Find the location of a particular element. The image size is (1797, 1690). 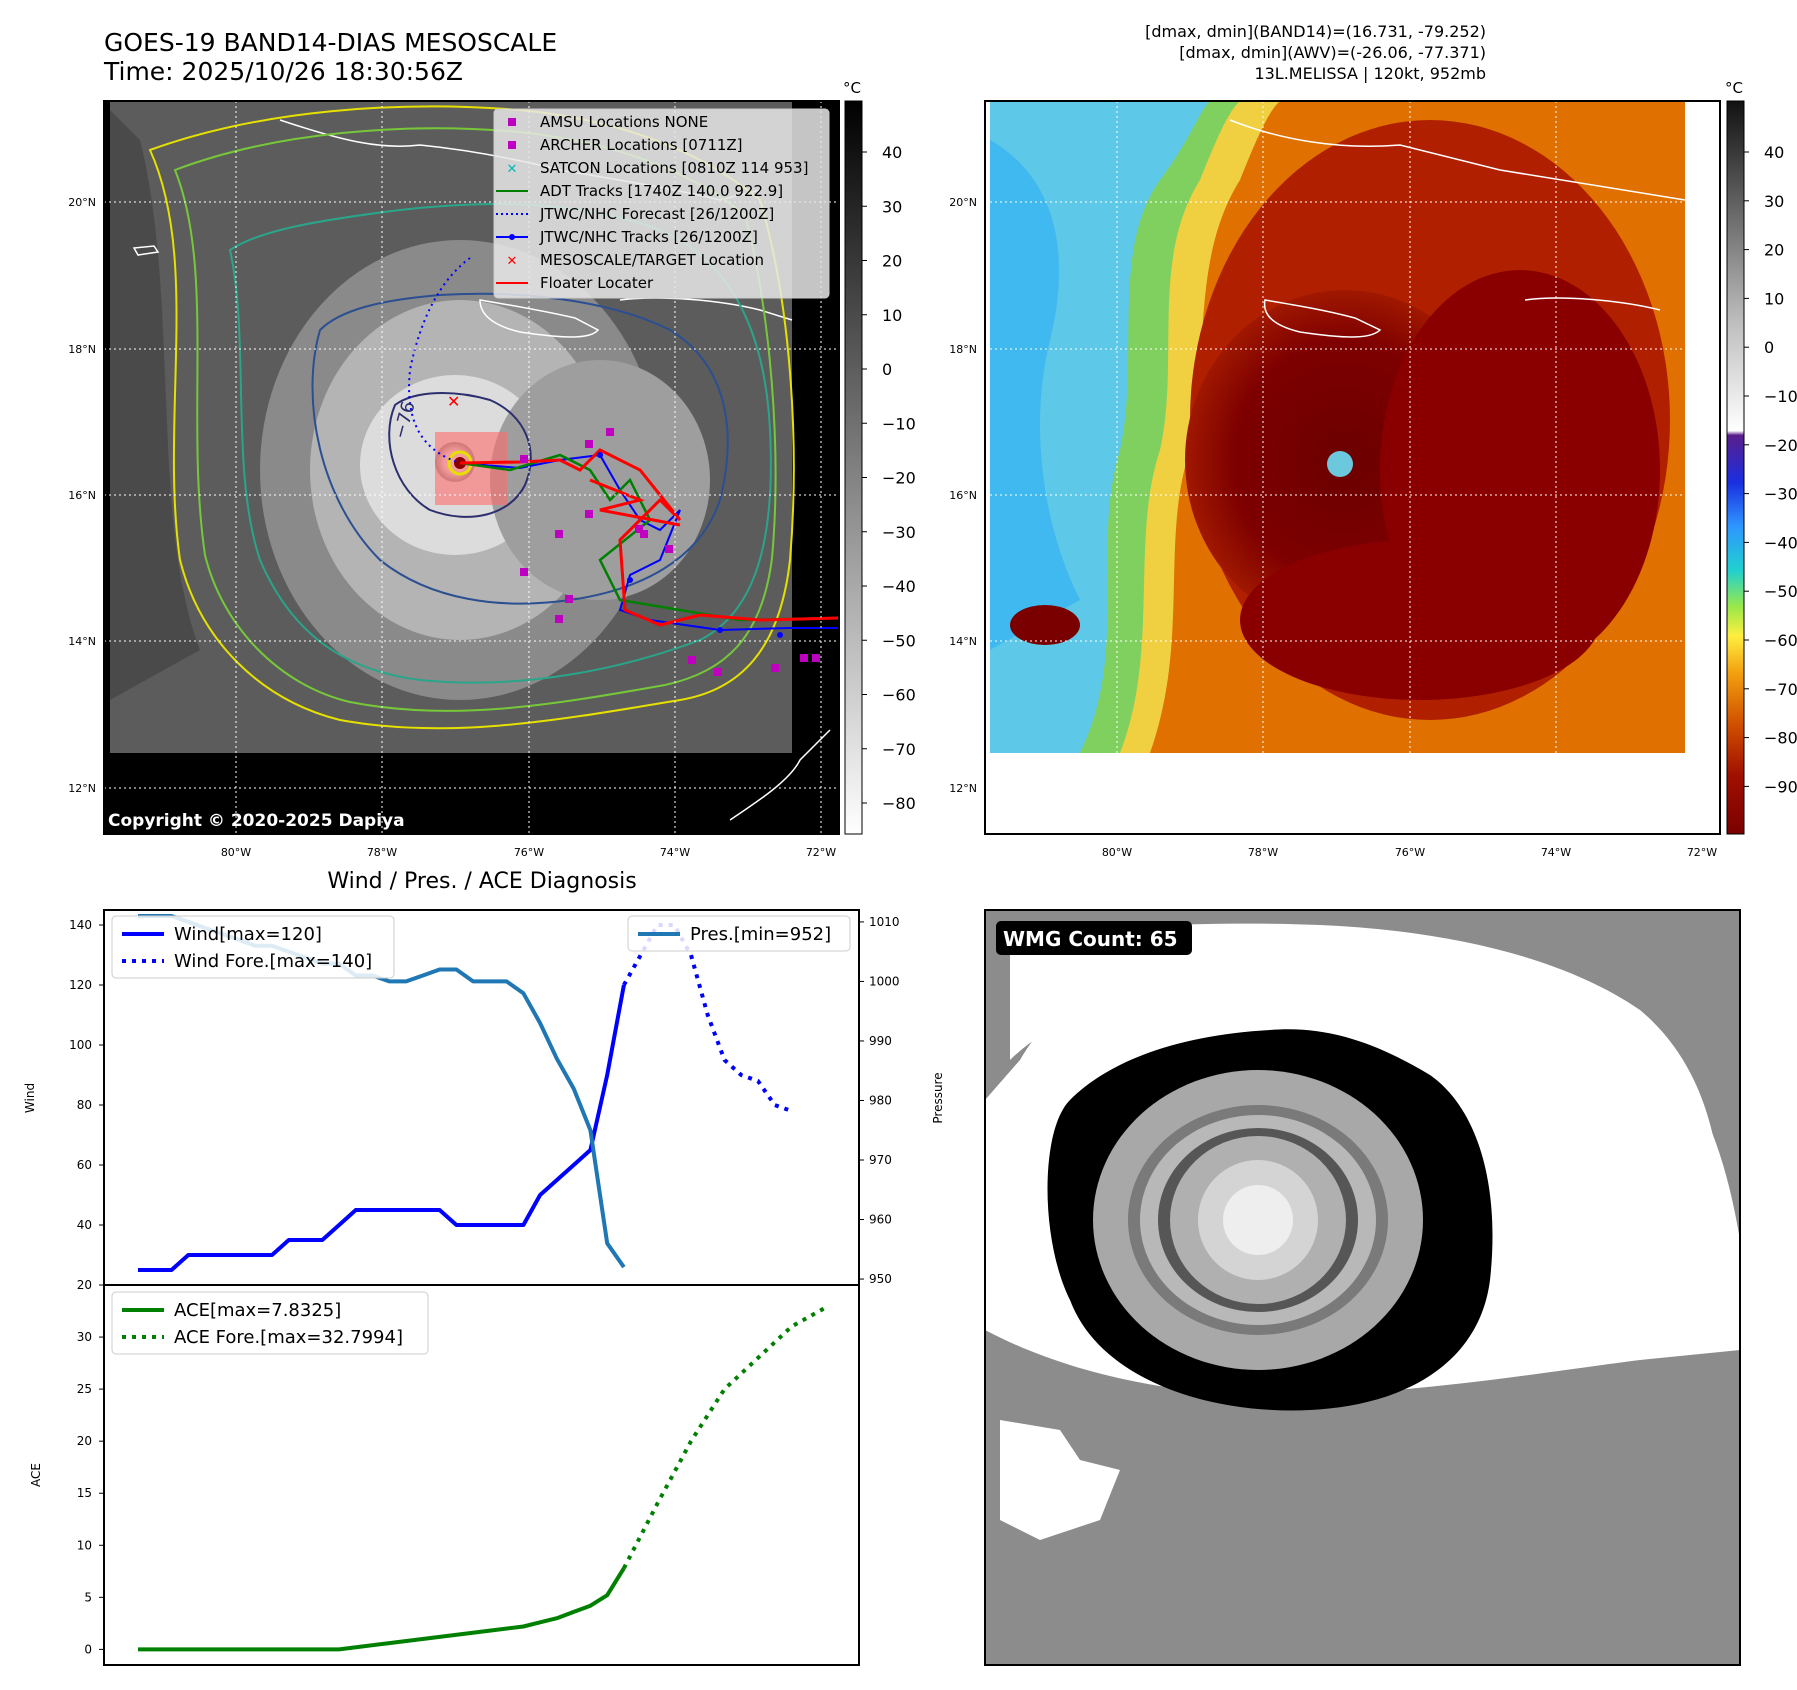

wind-axis-label: Wind is located at coordinates (30, 1098).